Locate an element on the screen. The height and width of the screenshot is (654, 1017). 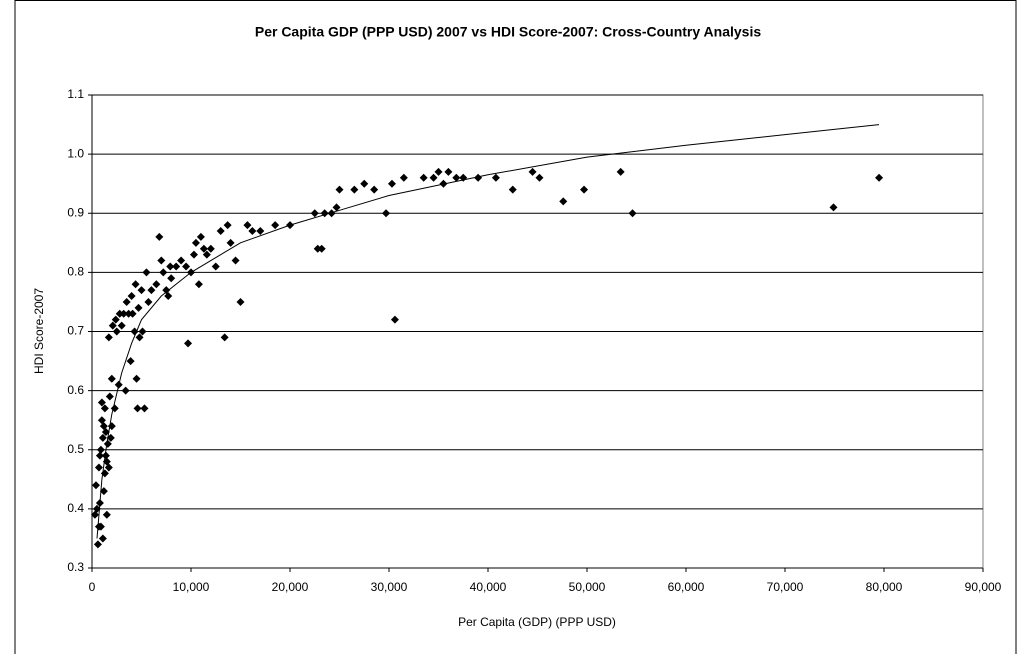
x-tick-label: 10,000 is located at coordinates (191, 587).